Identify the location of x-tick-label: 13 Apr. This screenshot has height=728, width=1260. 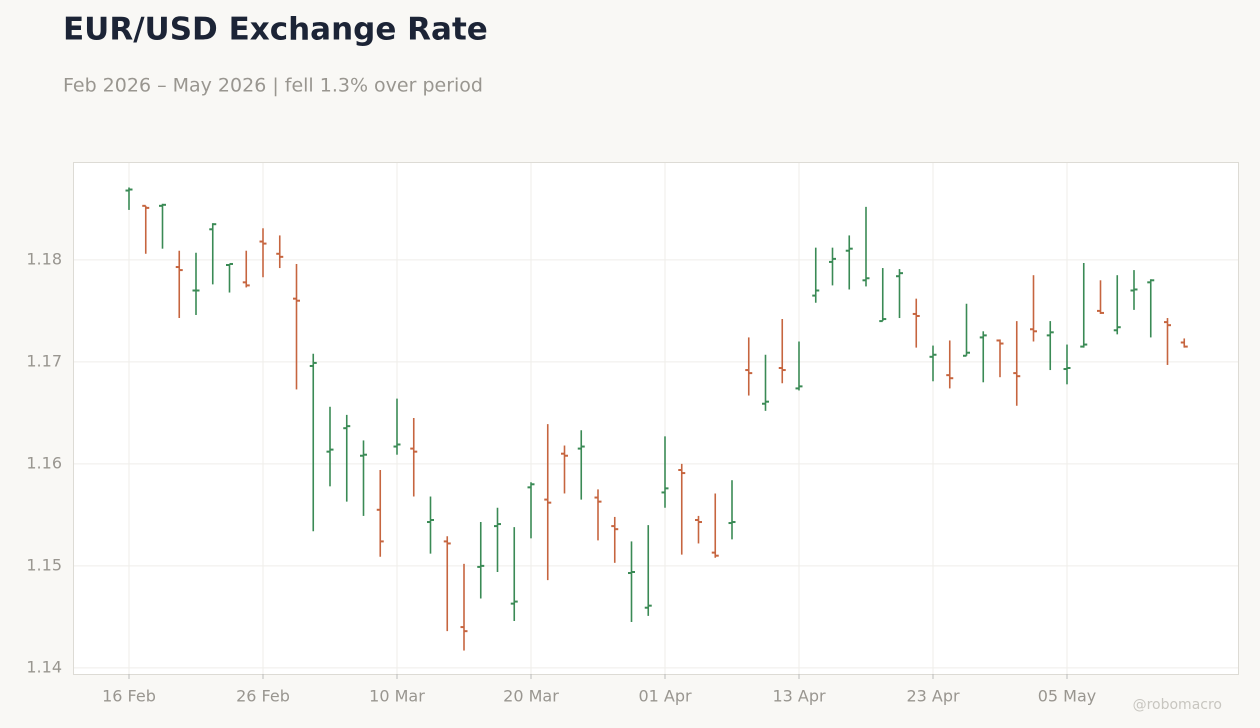
(799, 696).